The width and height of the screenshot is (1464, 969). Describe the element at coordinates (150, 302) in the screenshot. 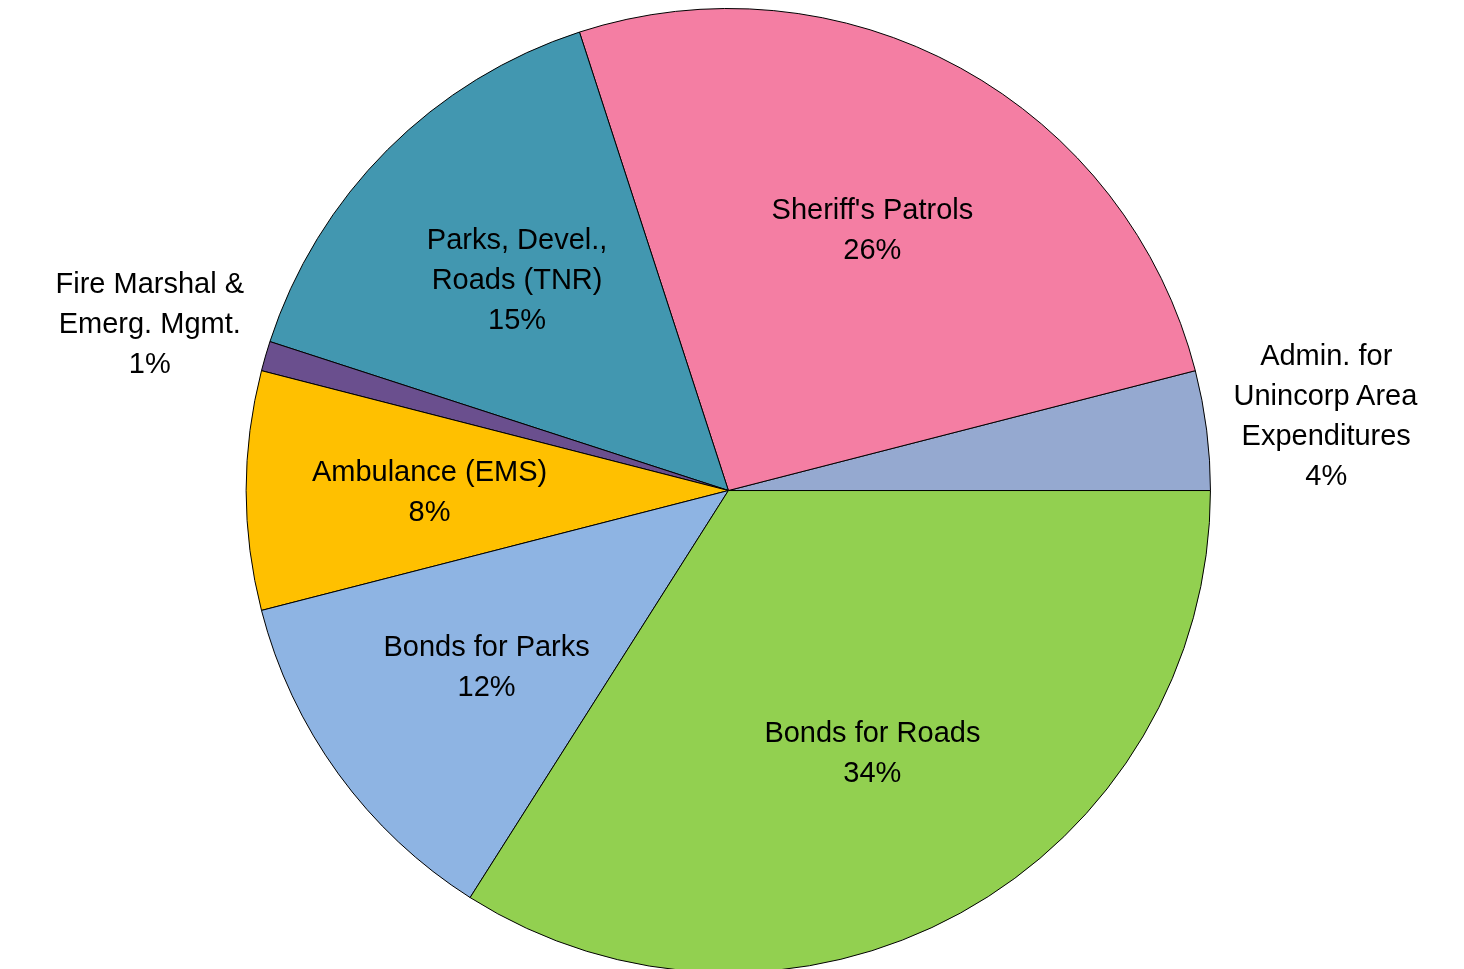

I see `slice-label: Fire Marshal & Emerg. Mgmt.` at that location.